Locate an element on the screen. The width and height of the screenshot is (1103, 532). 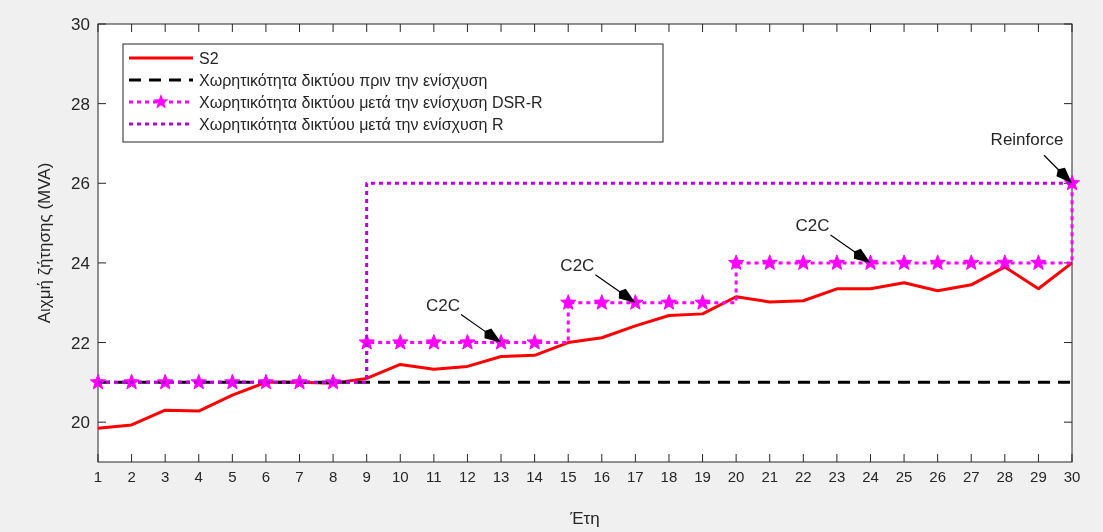
y-tick-label: 28 is located at coordinates (80, 104).